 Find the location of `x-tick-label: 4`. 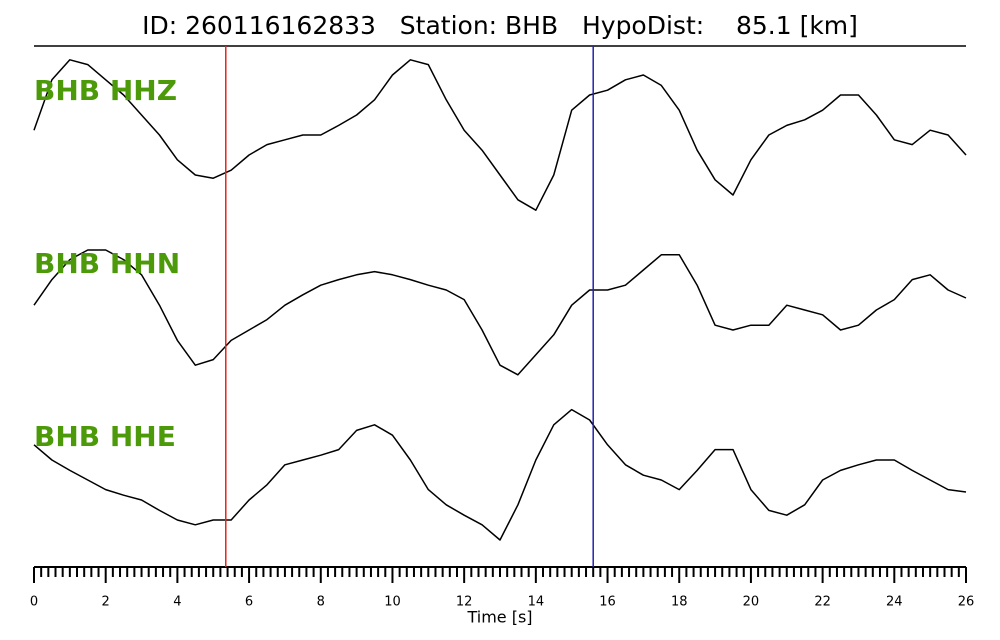

x-tick-label: 4 is located at coordinates (177, 602).